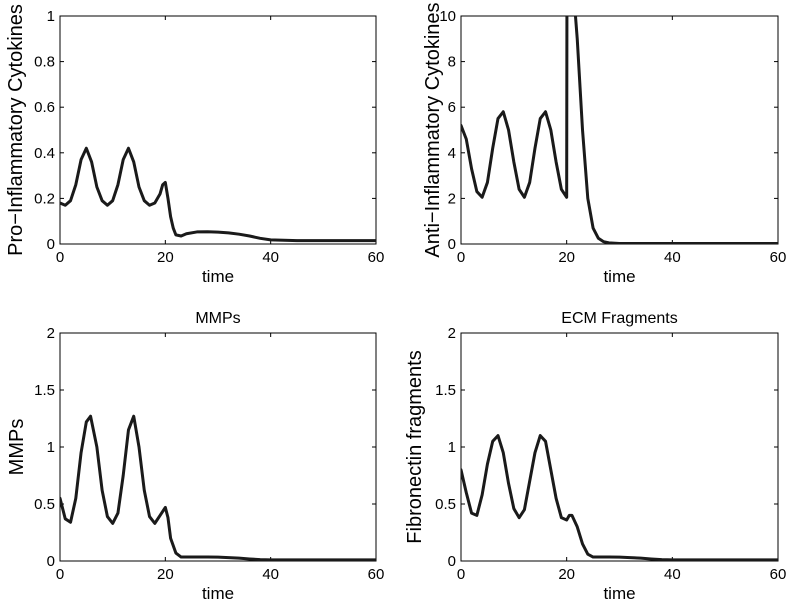 The image size is (788, 603). Describe the element at coordinates (415, 446) in the screenshot. I see `y-axis-label: Fibronectin fragments` at that location.